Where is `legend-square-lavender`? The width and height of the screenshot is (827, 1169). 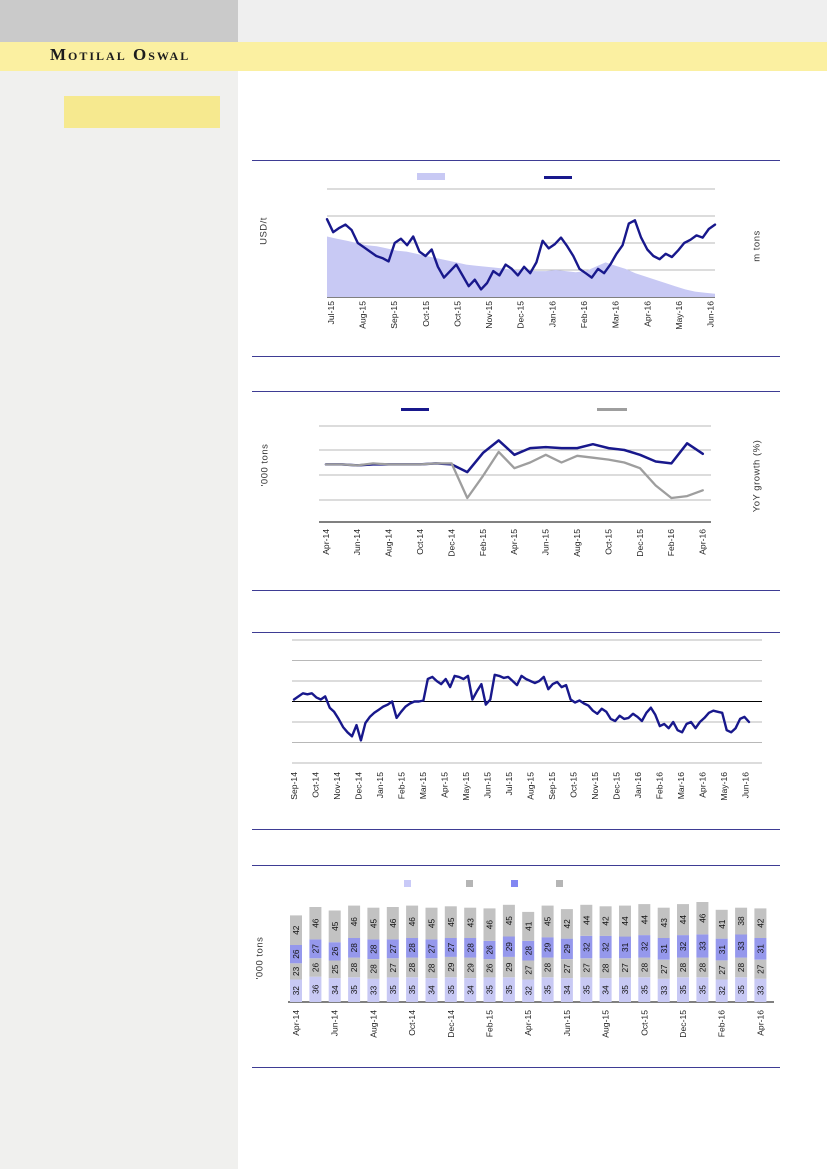 legend-square-lavender is located at coordinates (407, 883).